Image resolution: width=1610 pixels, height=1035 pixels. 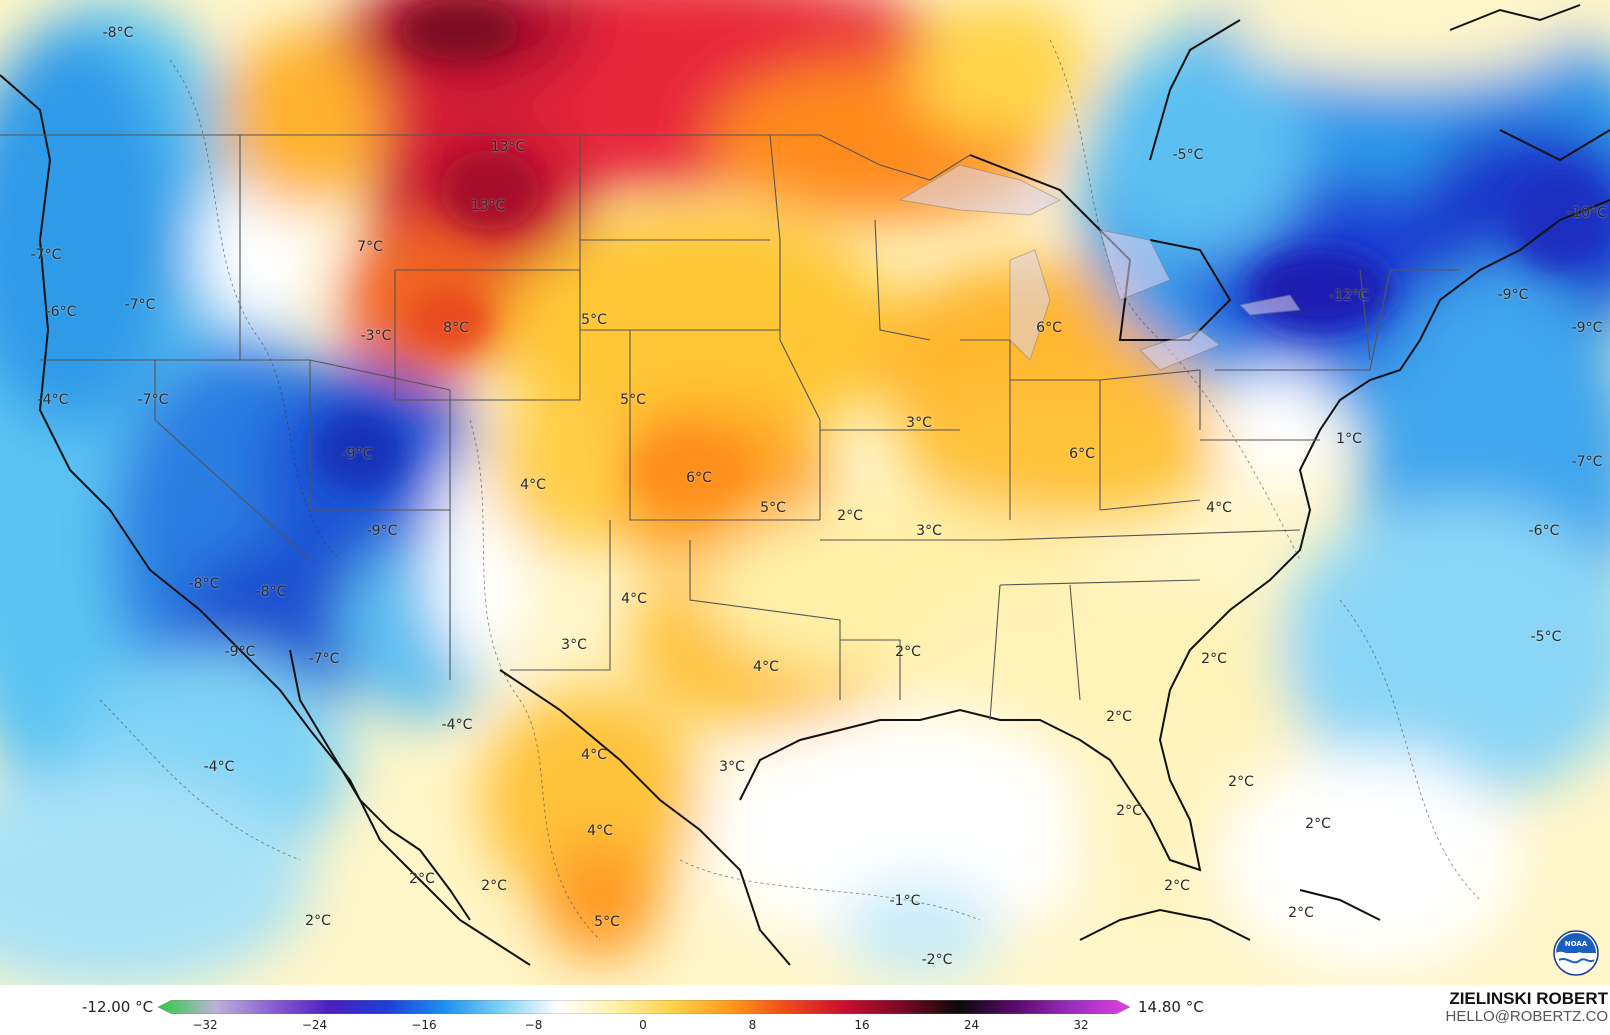 I want to click on legend-min-value: -12.00 °C, so click(x=118, y=1007).